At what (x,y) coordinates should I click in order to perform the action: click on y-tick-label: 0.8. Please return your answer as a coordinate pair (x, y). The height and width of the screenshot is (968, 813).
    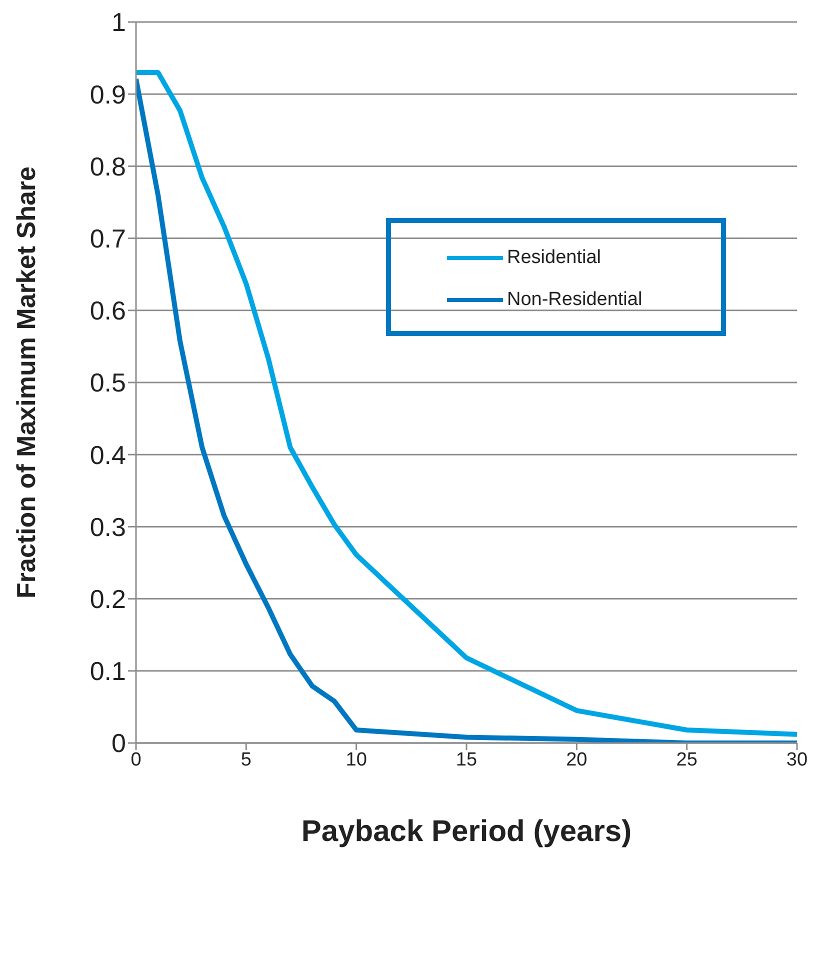
    Looking at the image, I should click on (108, 166).